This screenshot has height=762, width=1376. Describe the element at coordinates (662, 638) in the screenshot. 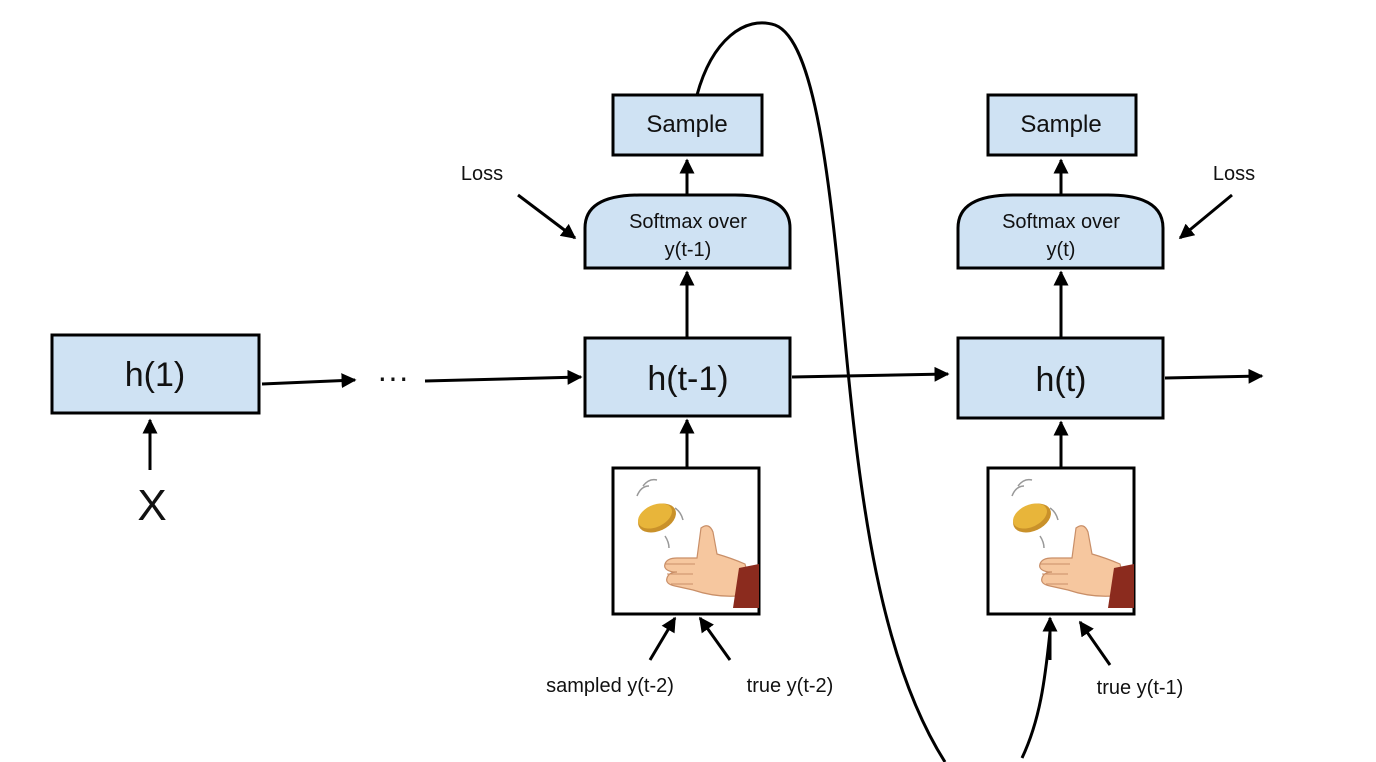

I see `left-sampled-input-arrow` at that location.